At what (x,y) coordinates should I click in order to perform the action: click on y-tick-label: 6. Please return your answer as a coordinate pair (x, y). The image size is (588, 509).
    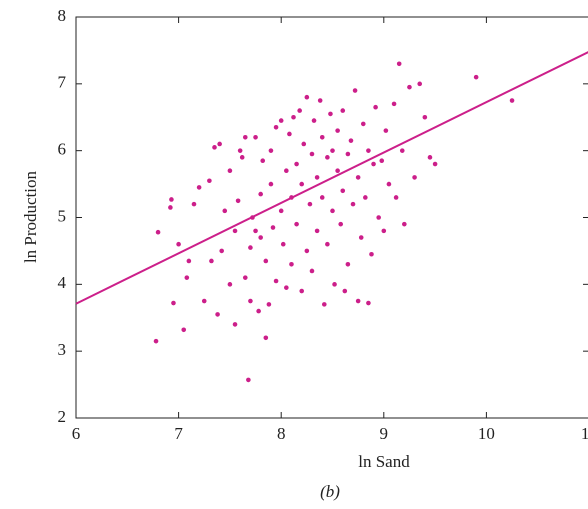
    Looking at the image, I should click on (62, 149).